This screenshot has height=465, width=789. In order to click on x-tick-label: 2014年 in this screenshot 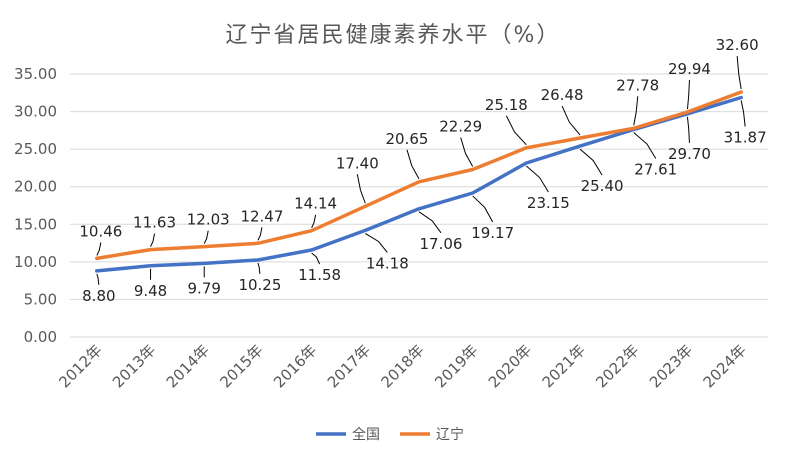, I will do `click(188, 366)`.